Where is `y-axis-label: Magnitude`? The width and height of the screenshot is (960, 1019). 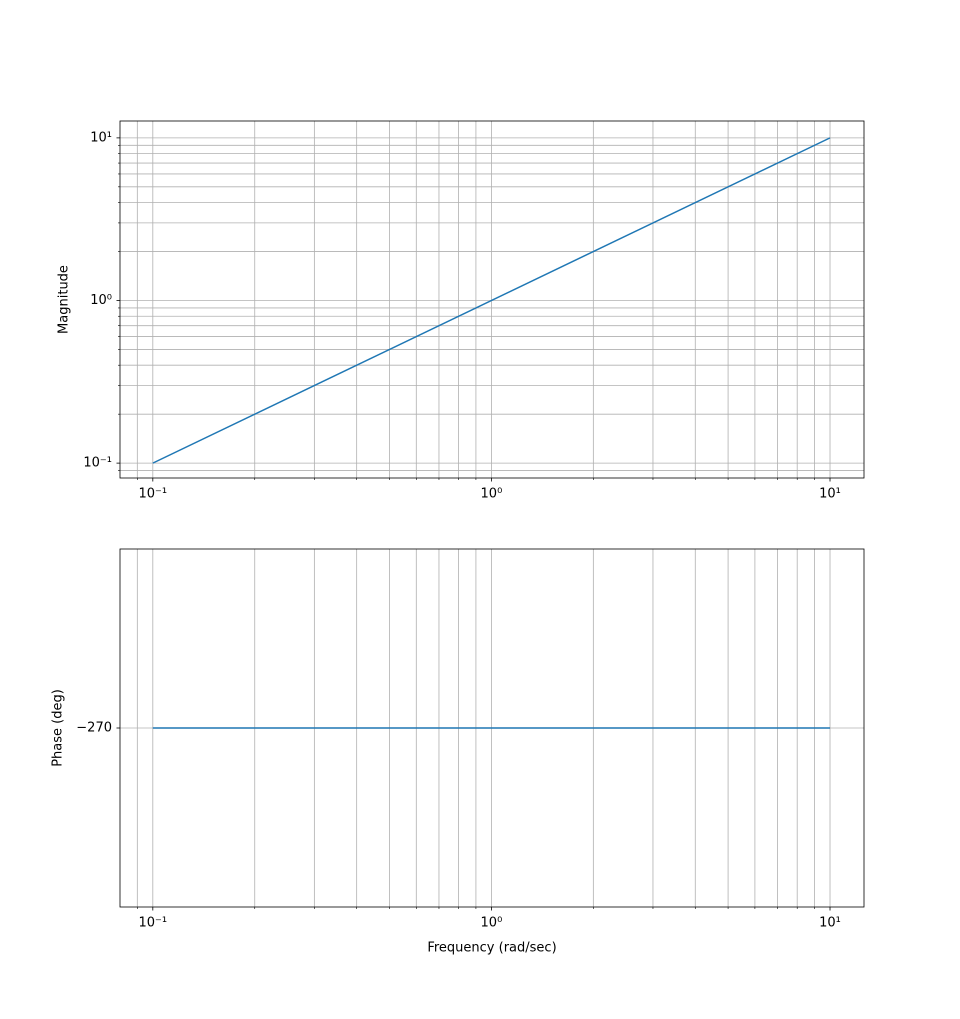
y-axis-label: Magnitude is located at coordinates (64, 299).